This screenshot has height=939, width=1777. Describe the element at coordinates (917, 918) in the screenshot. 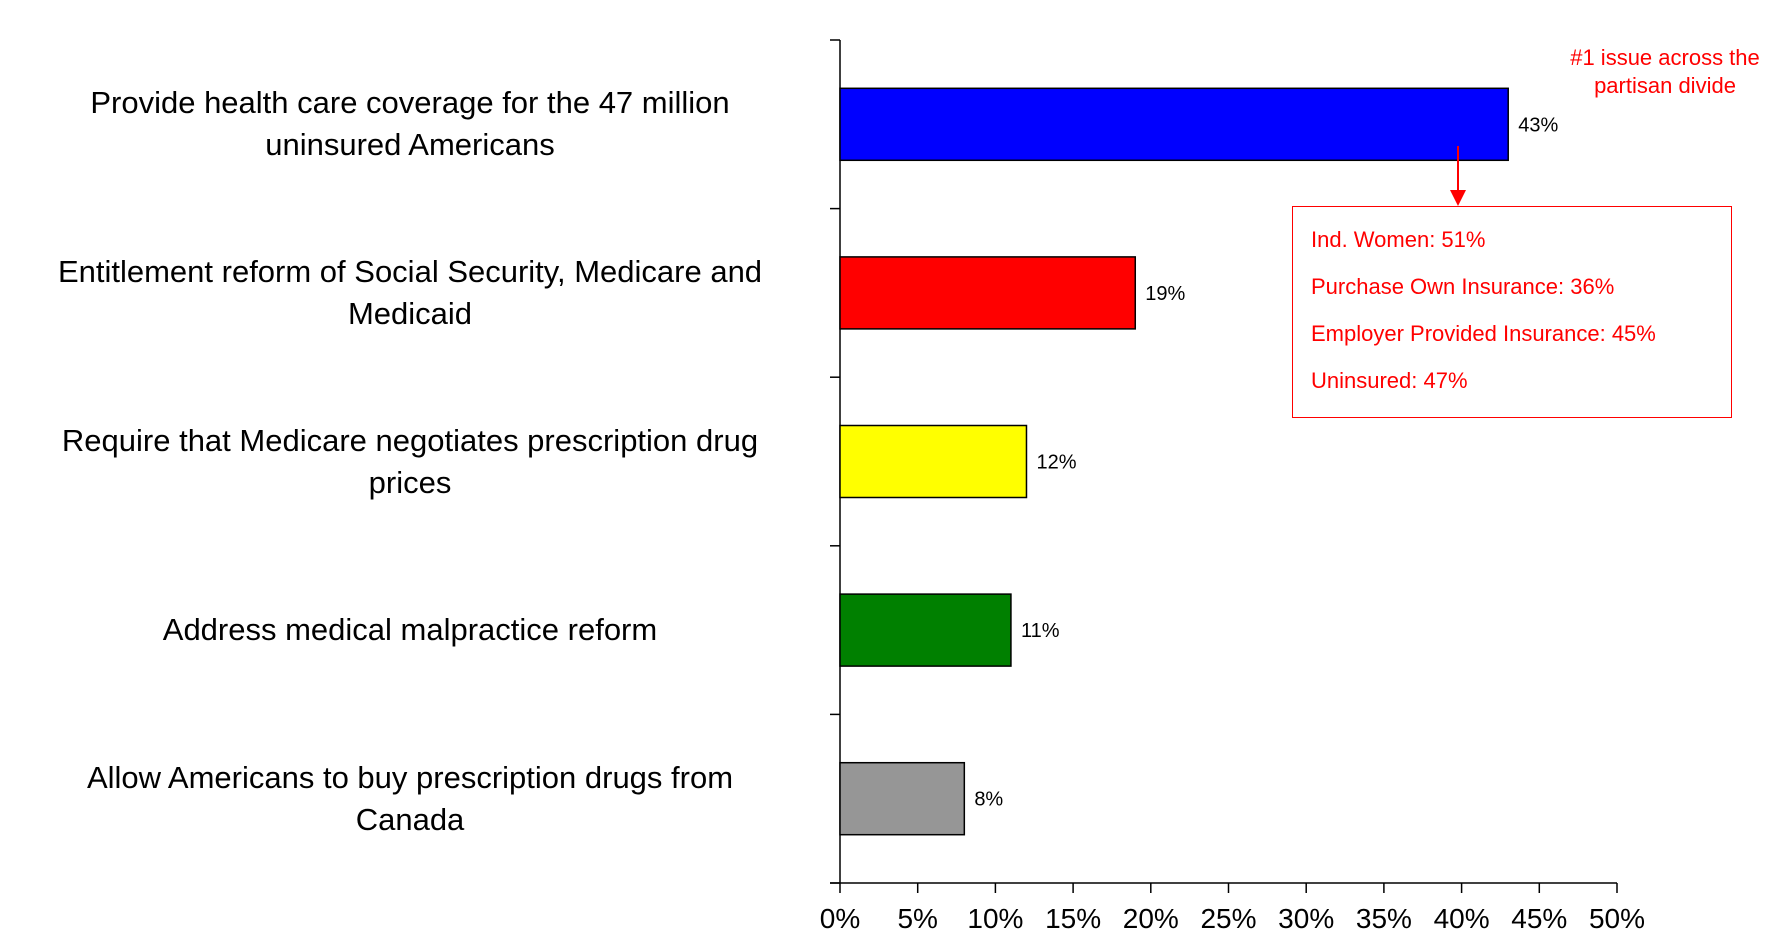

I see `x-tick-label: 5%` at that location.